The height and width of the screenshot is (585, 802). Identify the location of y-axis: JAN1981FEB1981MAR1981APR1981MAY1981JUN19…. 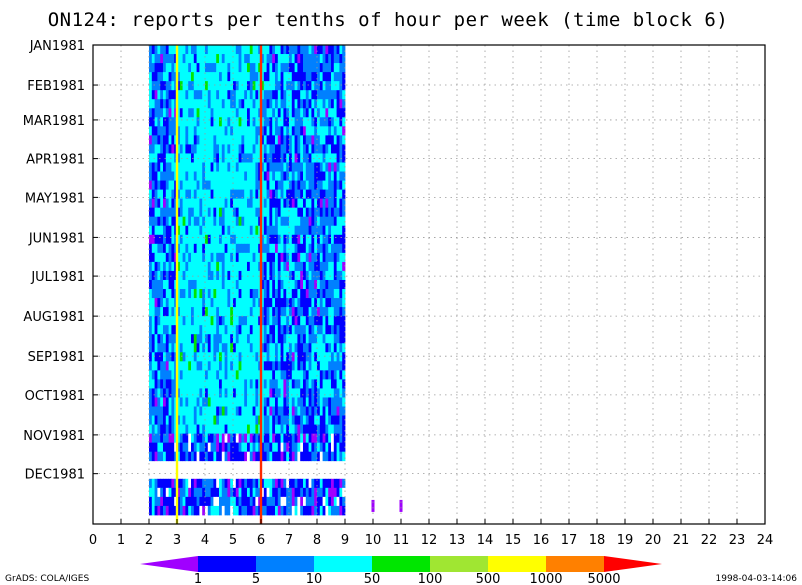
(60, 261).